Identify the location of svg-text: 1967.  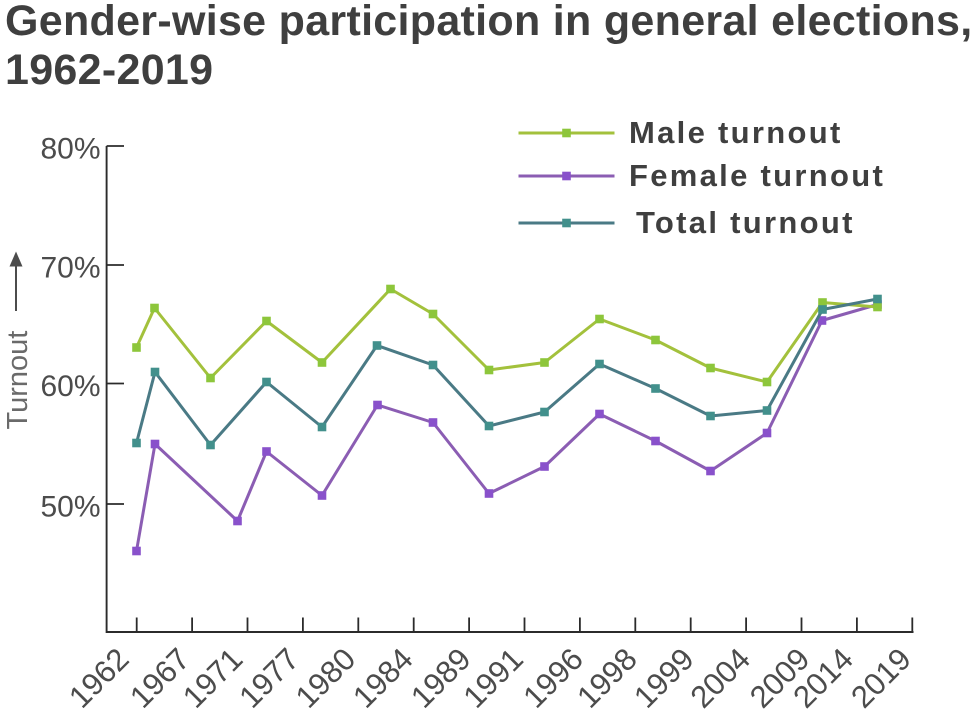
(160, 676).